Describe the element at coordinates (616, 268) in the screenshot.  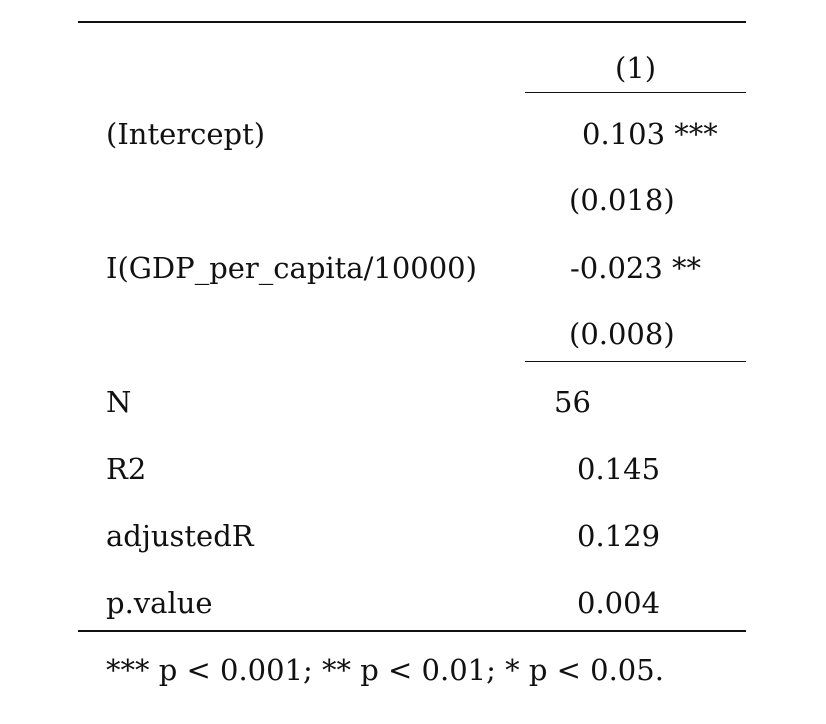
I see `estimate-value: -0.023` at that location.